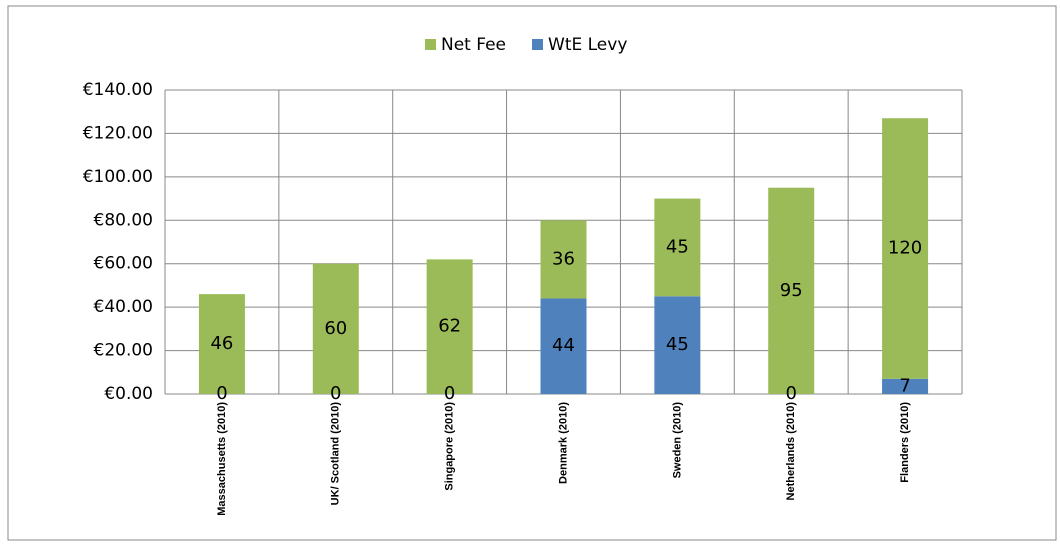 This screenshot has height=544, width=1060. Describe the element at coordinates (450, 446) in the screenshot. I see `x-tick-label: Singapore (2010)` at that location.